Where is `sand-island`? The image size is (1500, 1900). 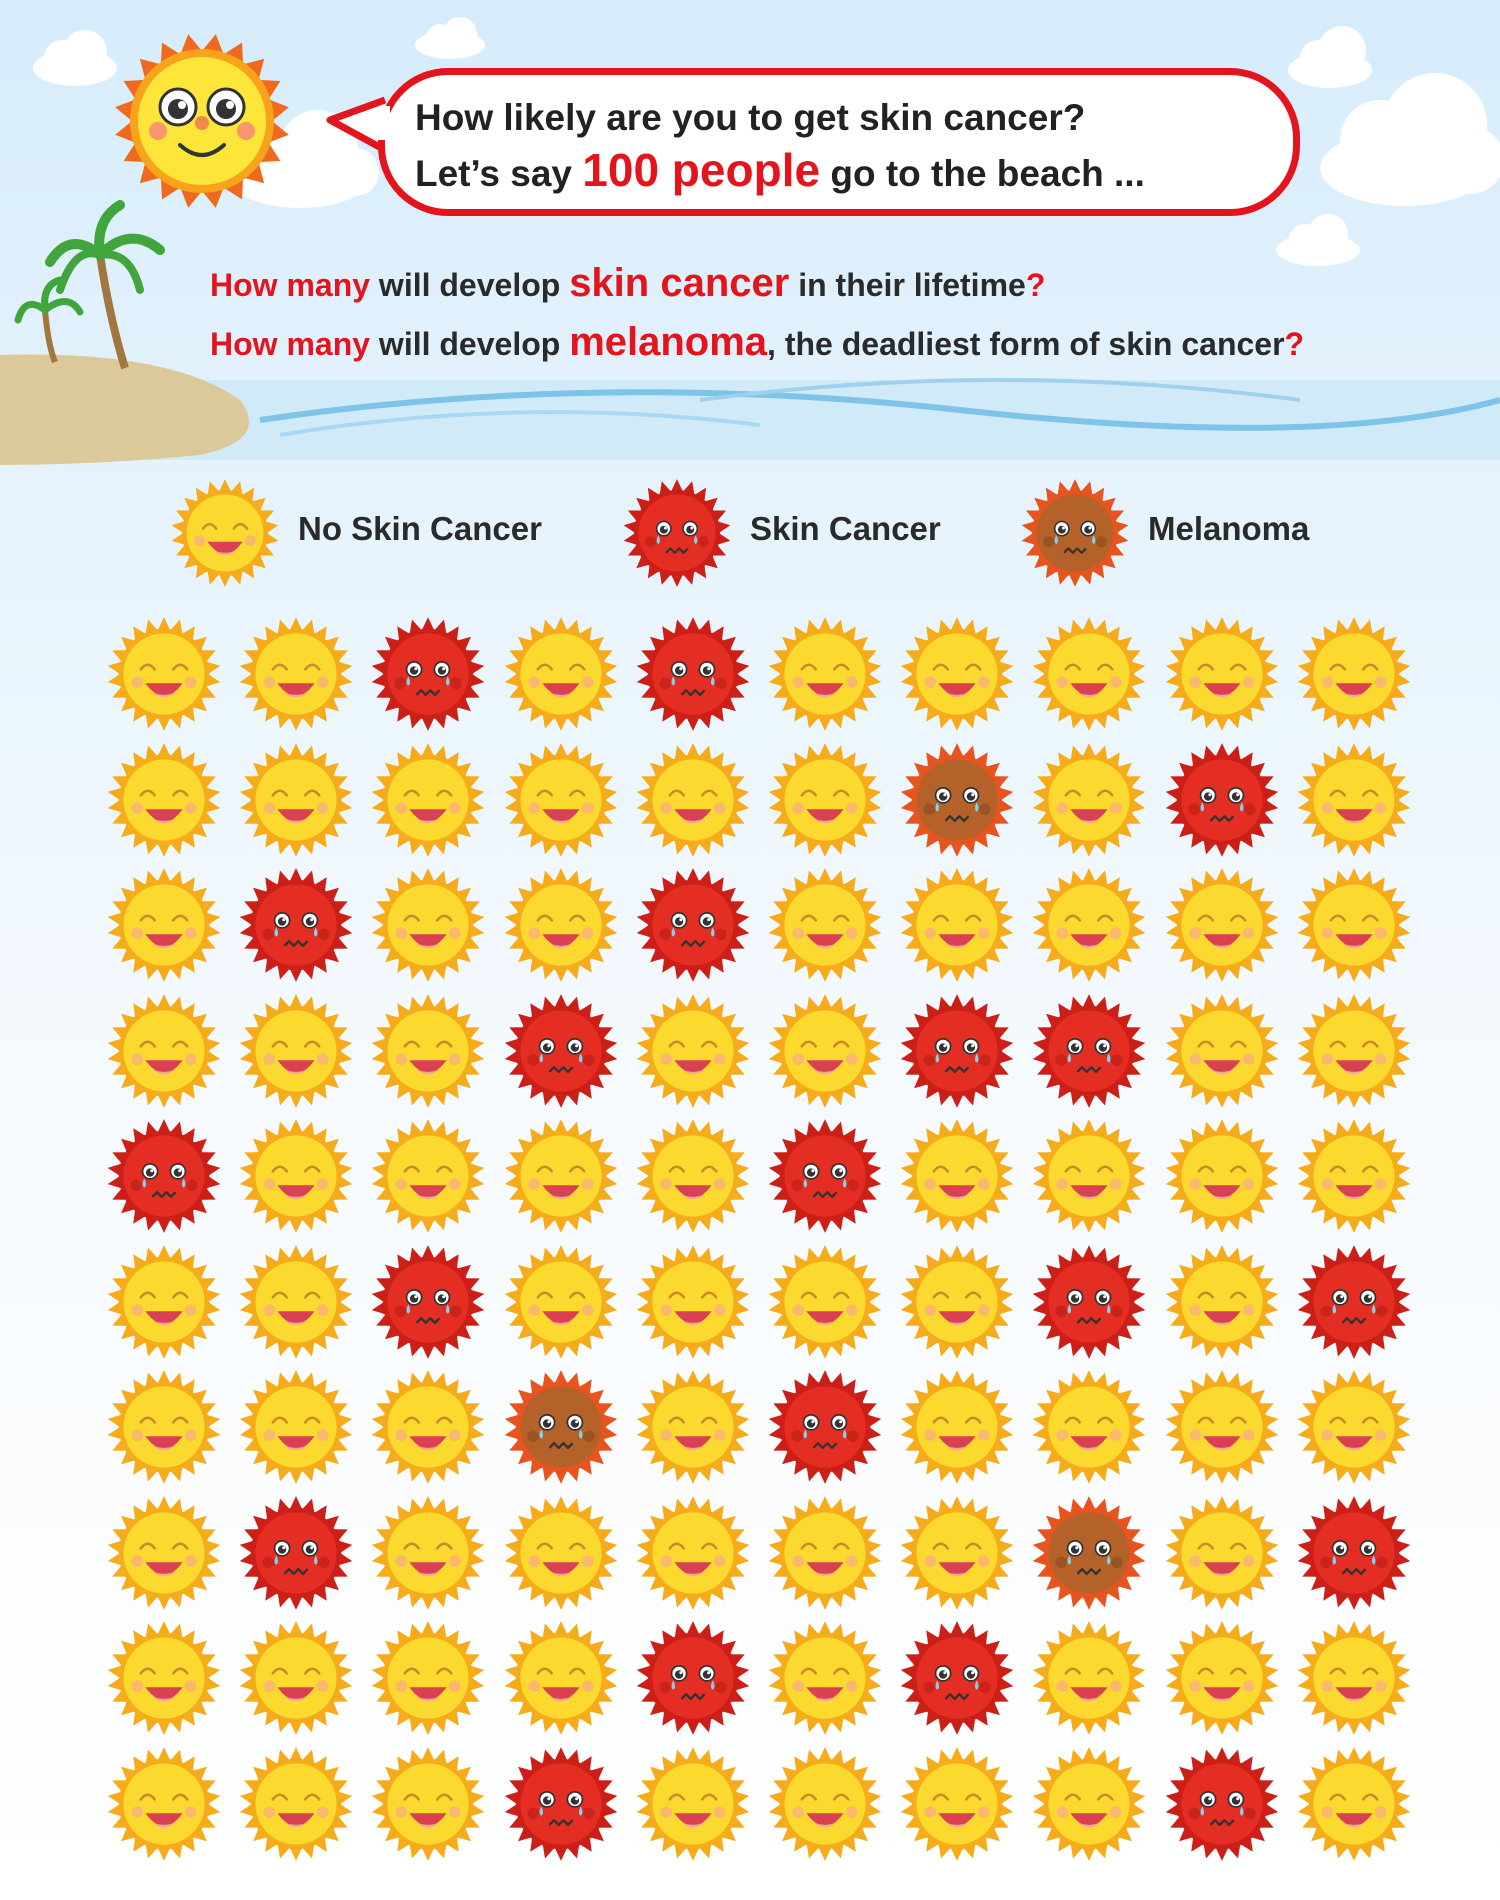
sand-island is located at coordinates (124, 409).